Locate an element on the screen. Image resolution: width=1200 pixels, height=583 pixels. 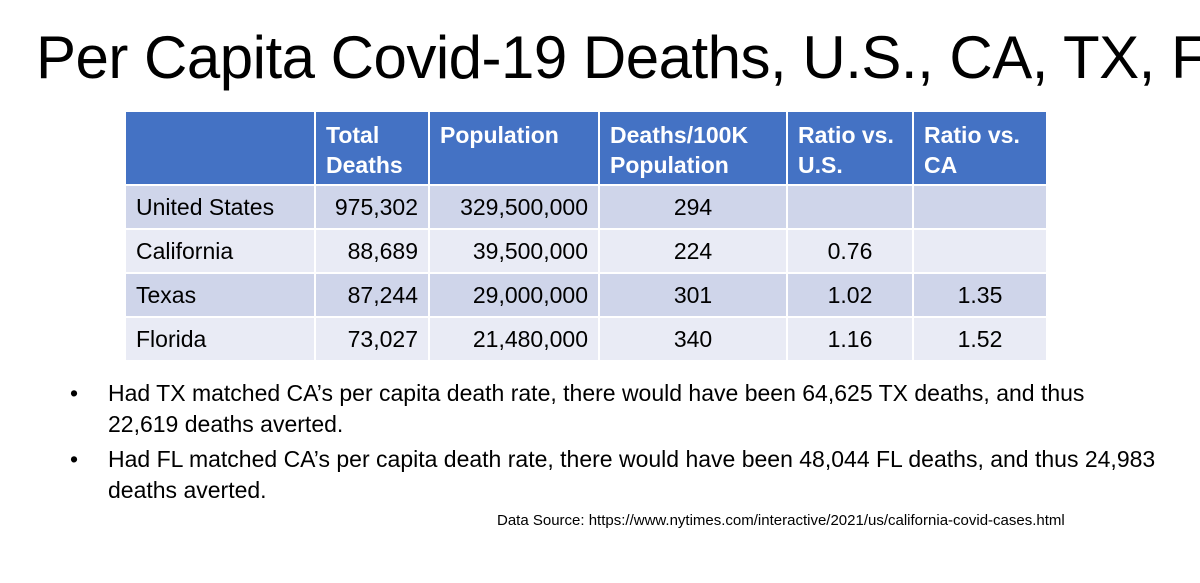
population-cell: 39,500,000 is located at coordinates (514, 251).